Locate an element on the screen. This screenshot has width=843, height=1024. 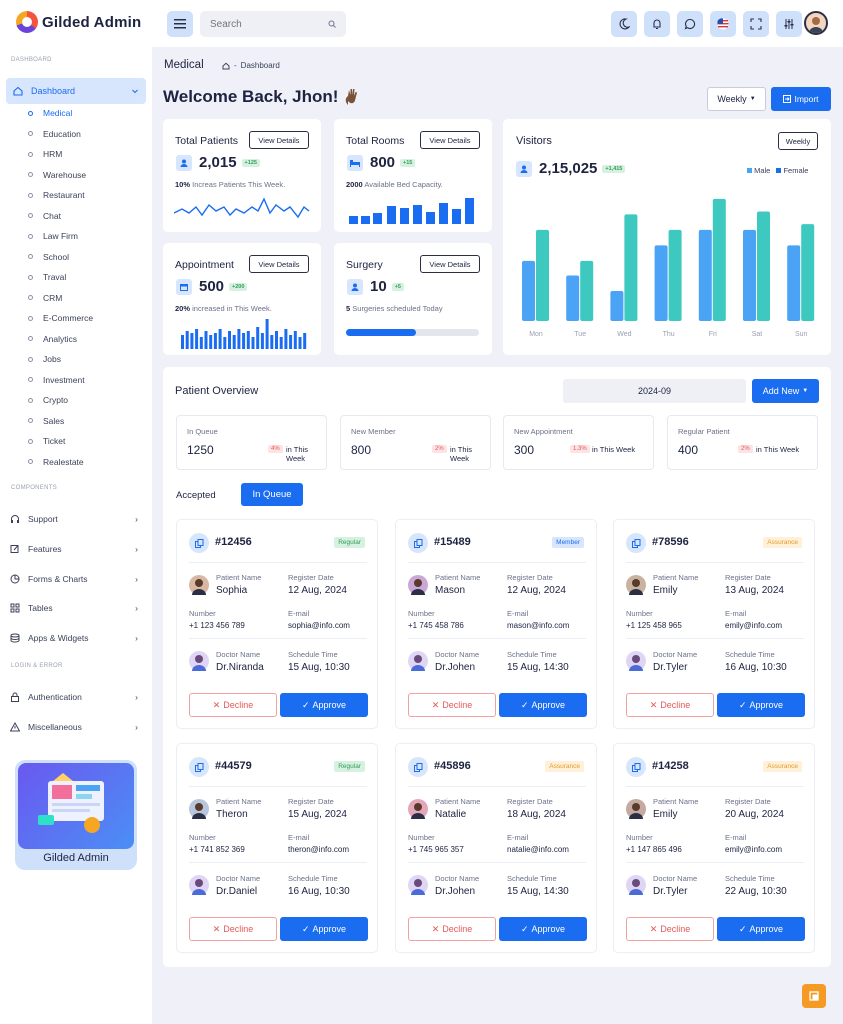
sidebar-subitem-sales: Sales is located at coordinates (46, 421).